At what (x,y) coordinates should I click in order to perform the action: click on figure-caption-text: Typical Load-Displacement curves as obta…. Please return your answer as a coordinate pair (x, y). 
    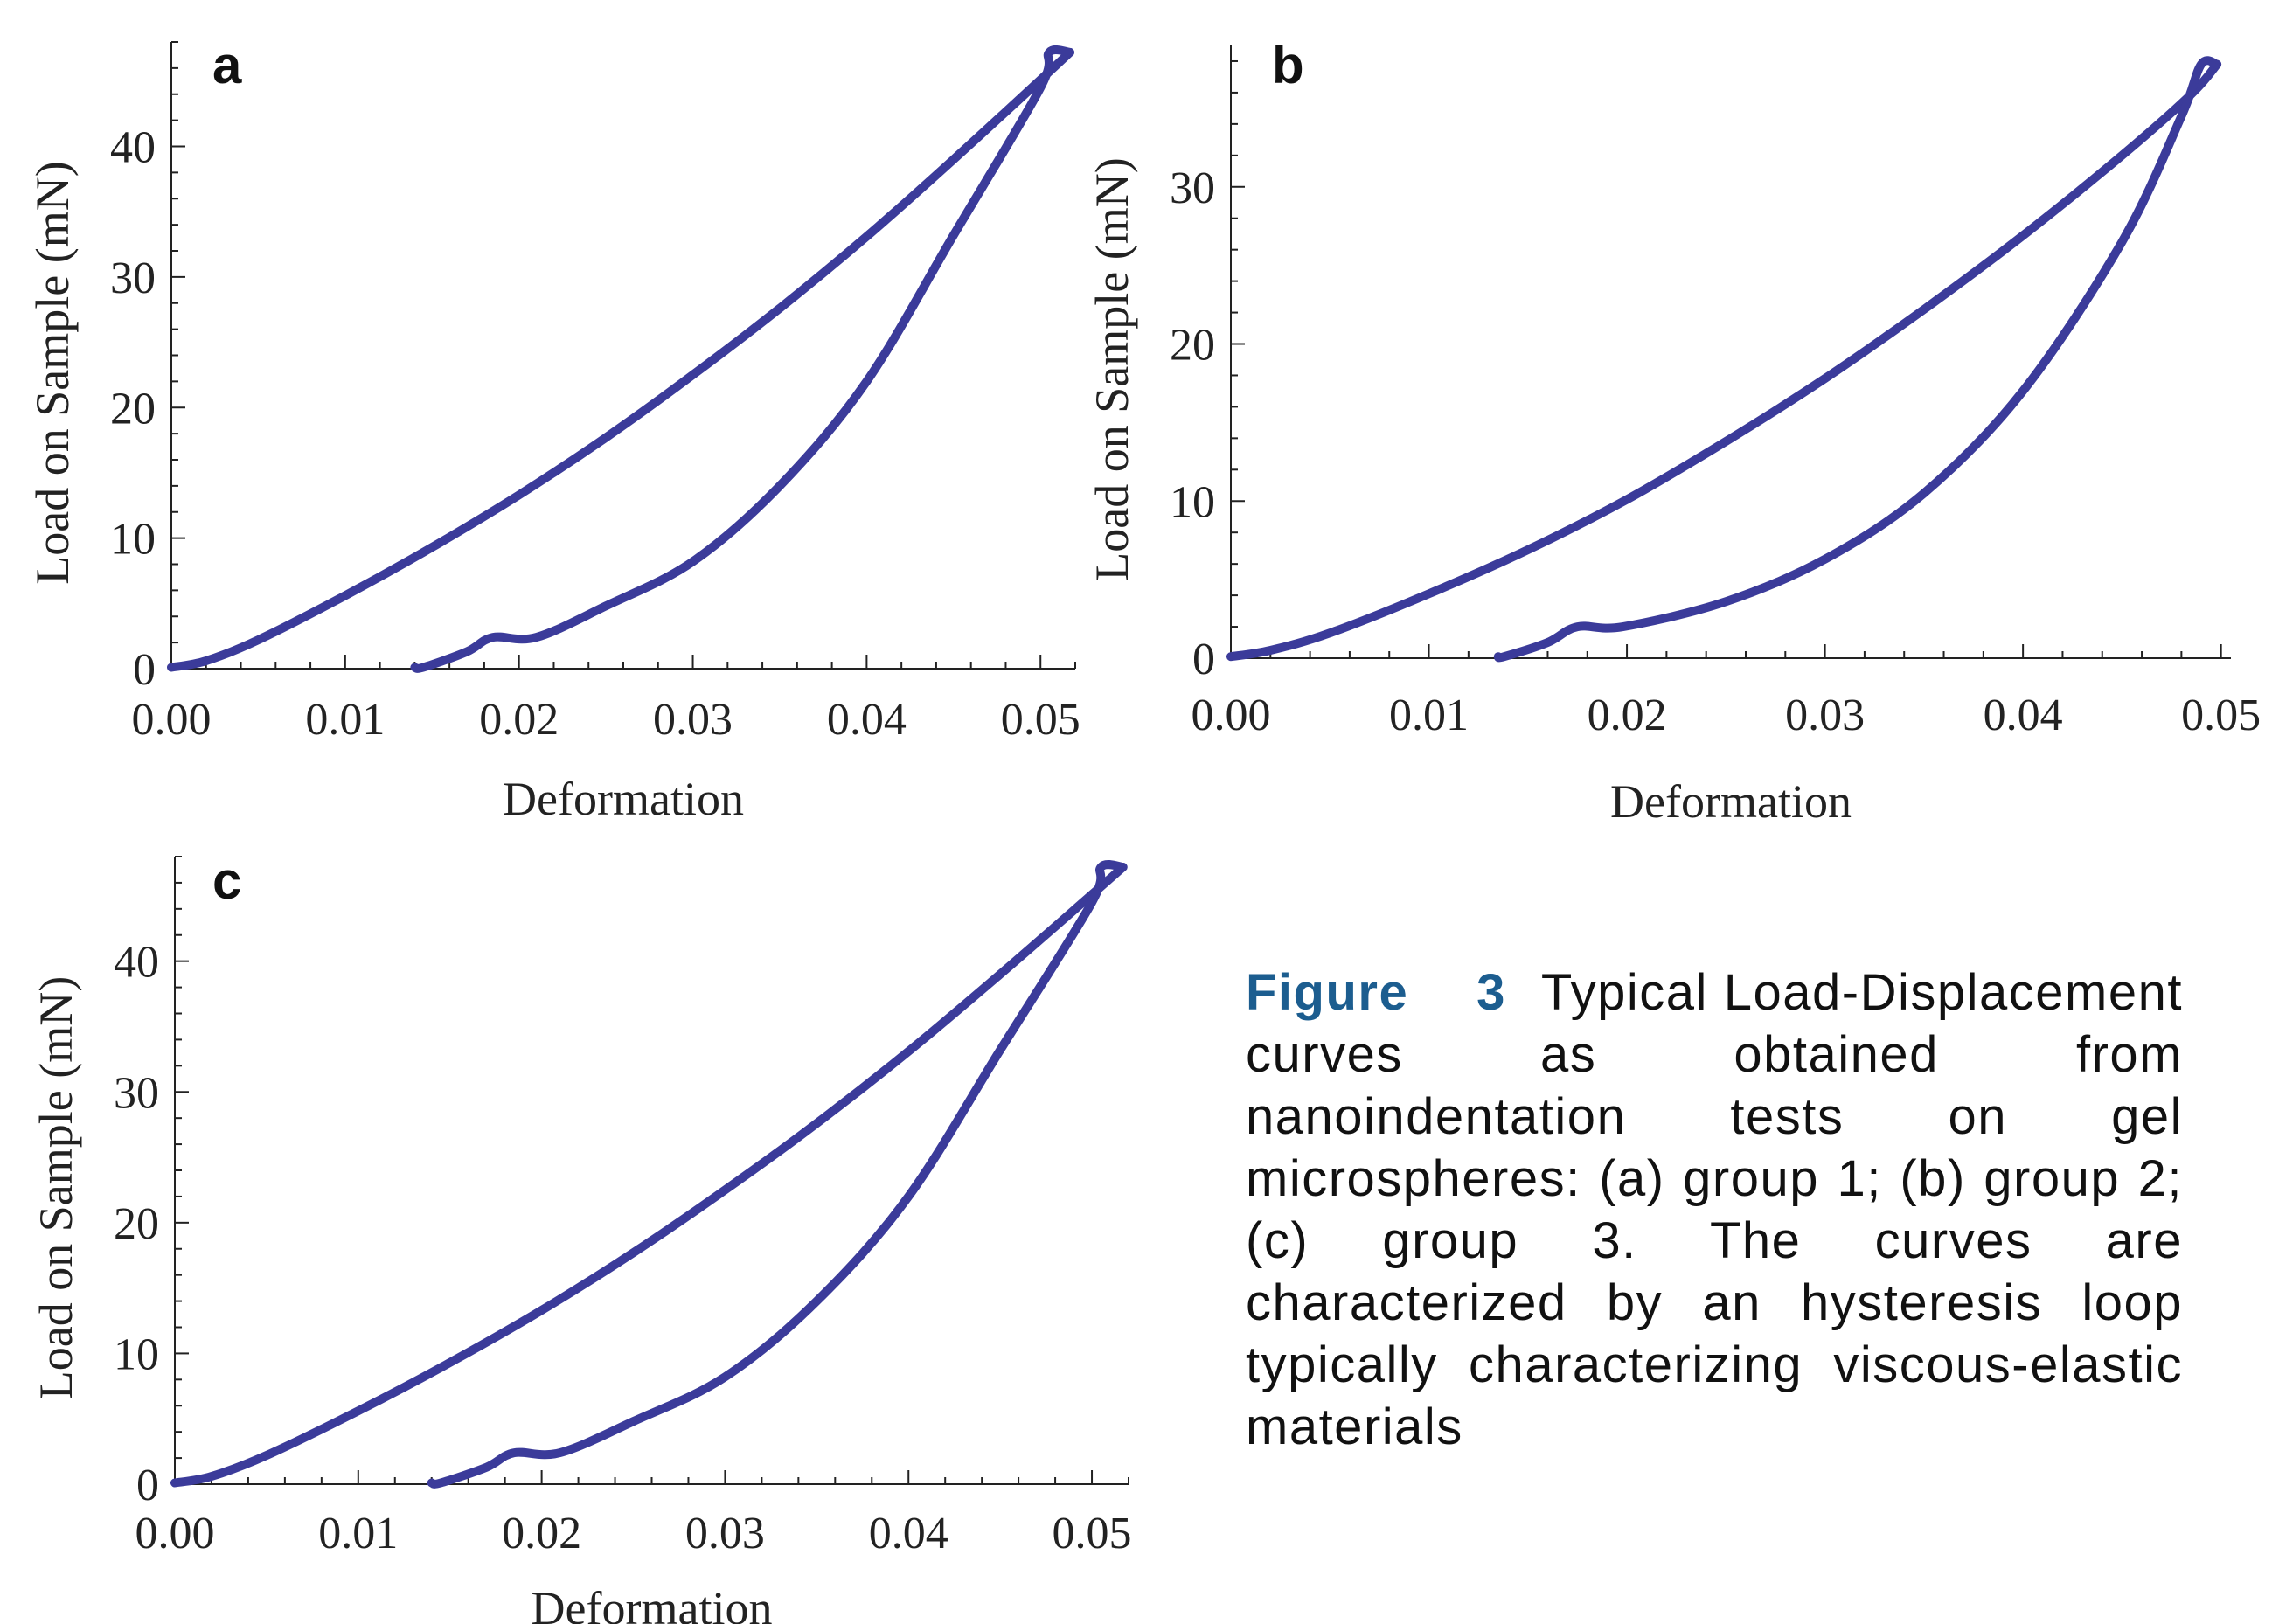
    Looking at the image, I should click on (1715, 1209).